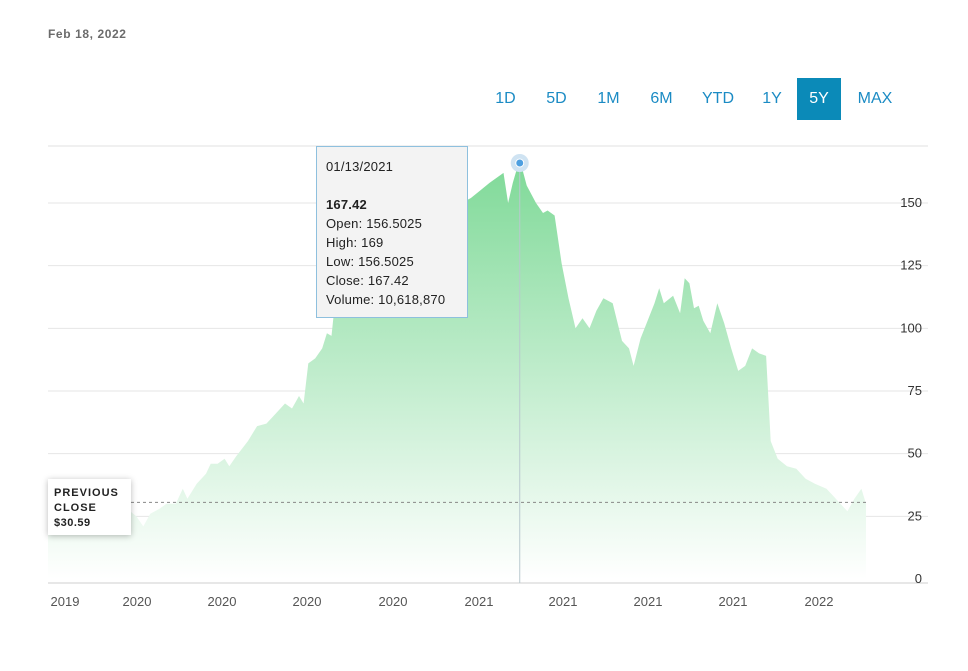  Describe the element at coordinates (661, 98) in the screenshot. I see `range-6m-button: 6M` at that location.